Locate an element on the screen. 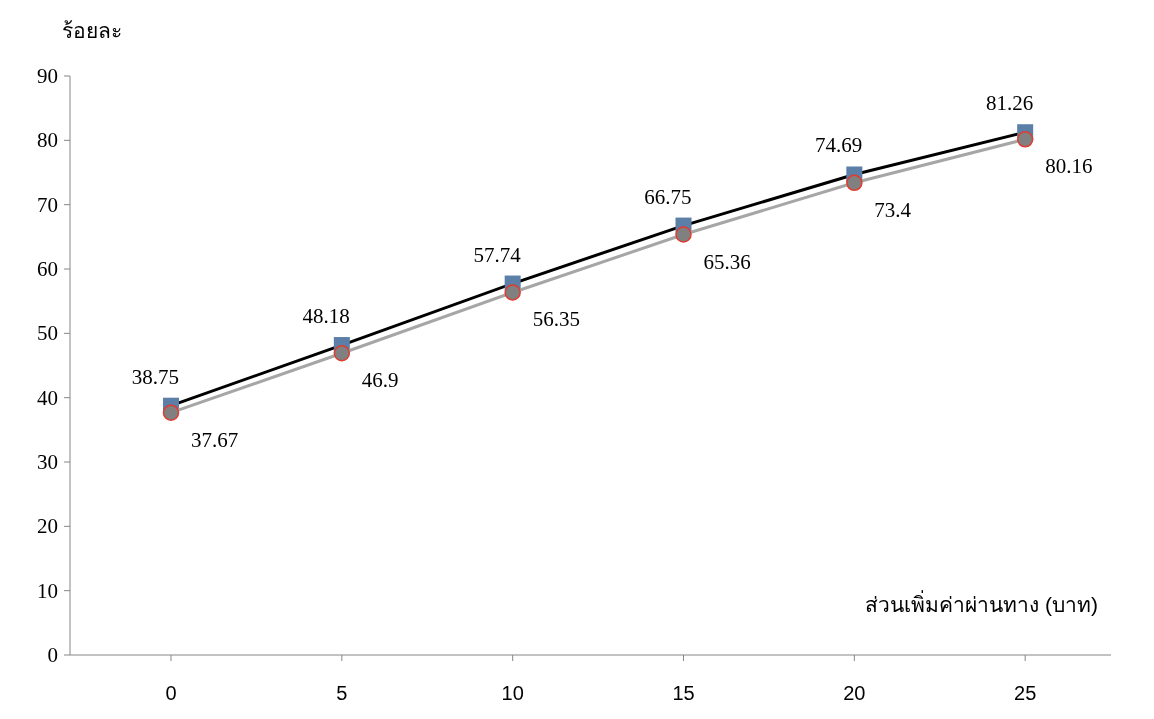 This screenshot has width=1154, height=719. y-tick-label: 10 is located at coordinates (47, 590).